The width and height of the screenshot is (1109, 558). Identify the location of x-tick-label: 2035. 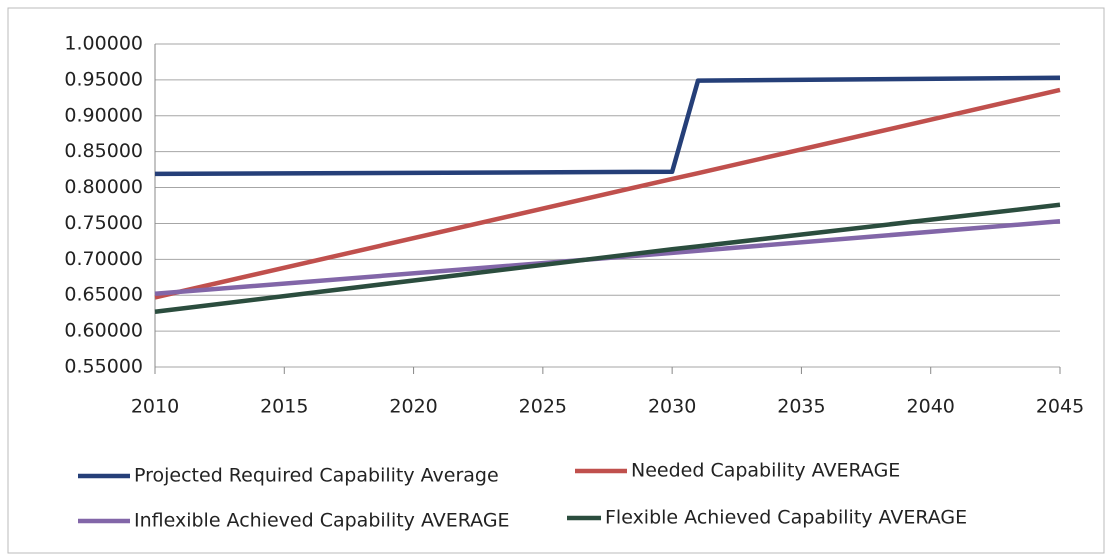
(801, 407).